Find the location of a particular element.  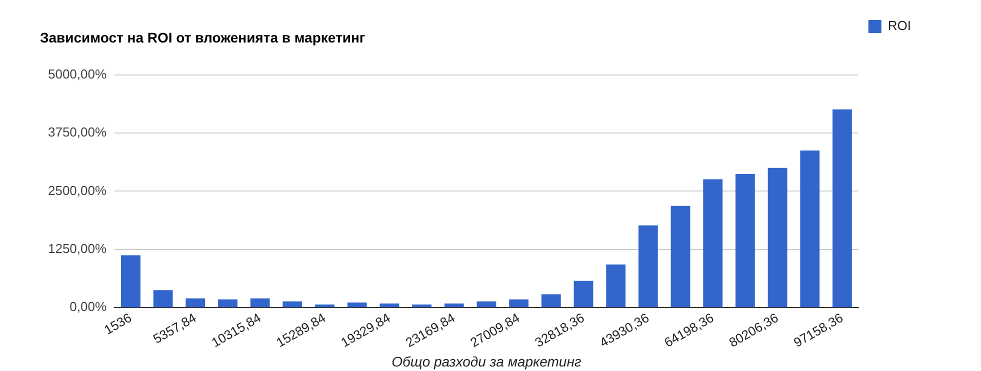

x-axis-title: Общо разходи за маркетинг is located at coordinates (487, 361).